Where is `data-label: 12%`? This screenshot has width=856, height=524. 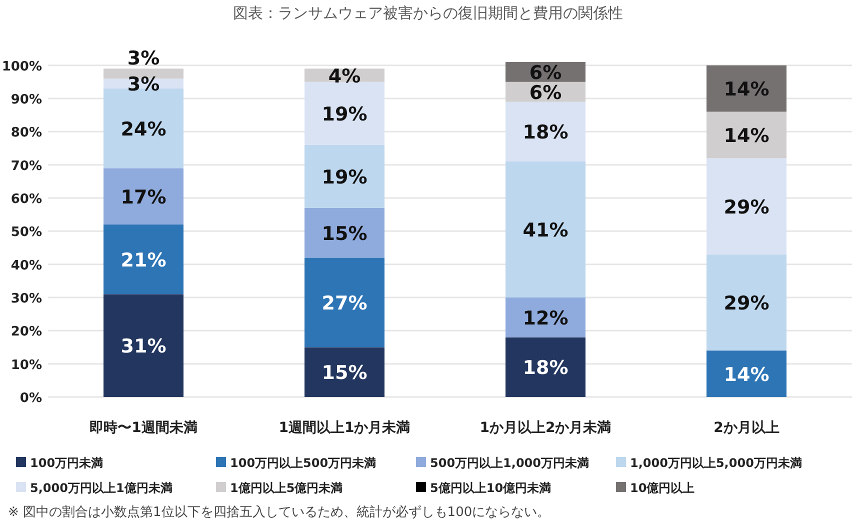
data-label: 12% is located at coordinates (545, 318).